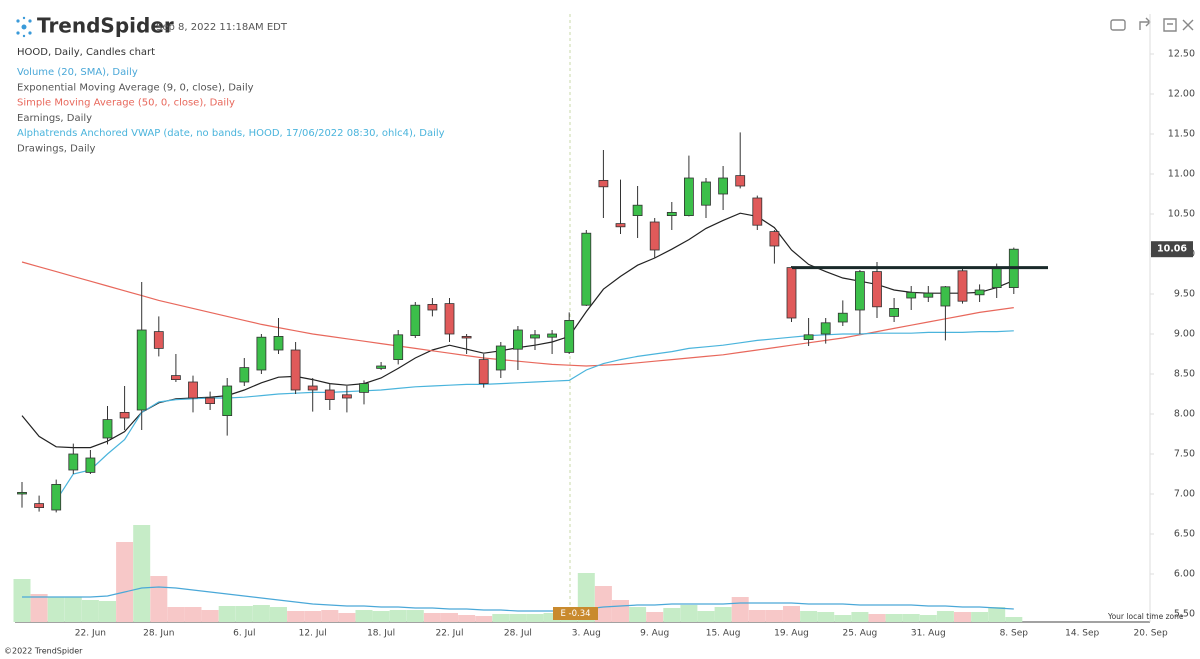 The image size is (1200, 659). What do you see at coordinates (1181, 54) in the screenshot?
I see `y-tick-label: 12.50` at bounding box center [1181, 54].